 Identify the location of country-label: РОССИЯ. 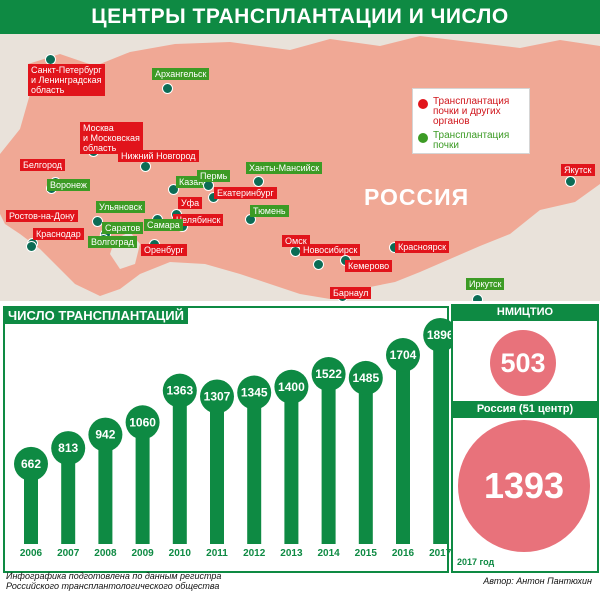
(417, 197).